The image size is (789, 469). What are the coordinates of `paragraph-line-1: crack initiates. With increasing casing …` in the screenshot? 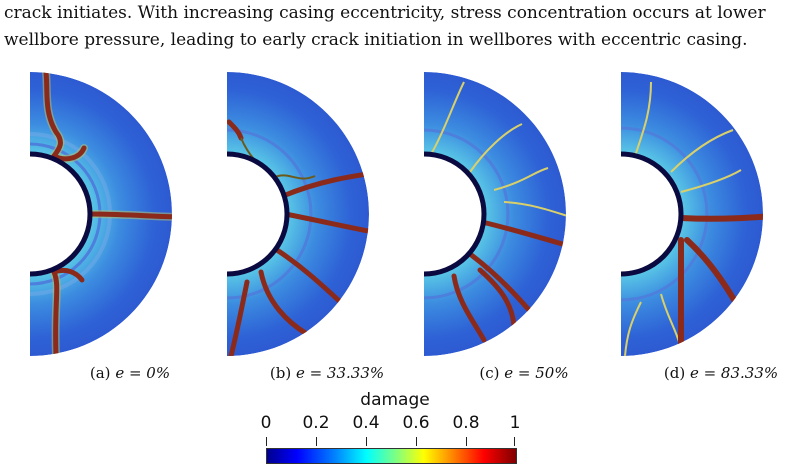 It's located at (385, 13).